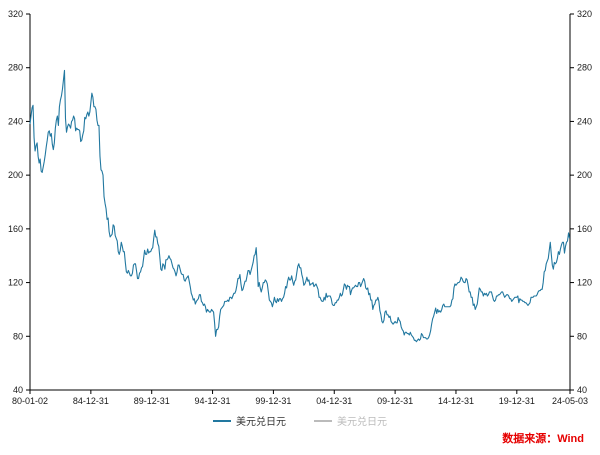 This screenshot has height=455, width=600. What do you see at coordinates (543, 439) in the screenshot?
I see `data-source-label: 数据来源：Wind` at bounding box center [543, 439].